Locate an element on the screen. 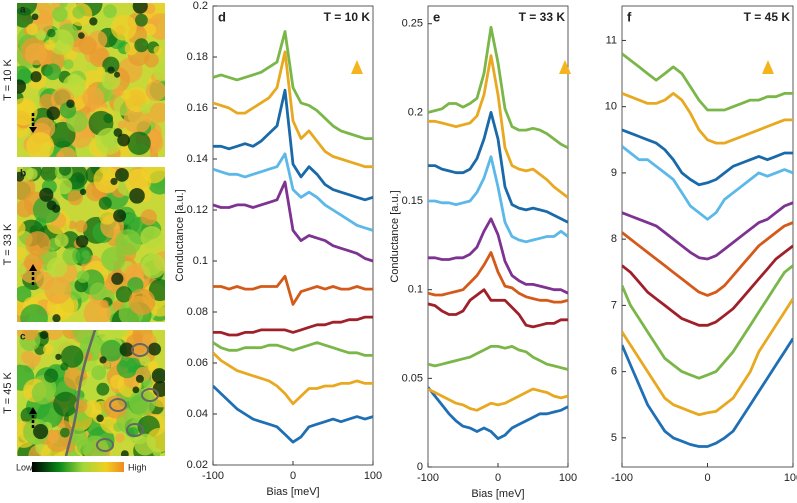  y-tick-label: 0.12 is located at coordinates (197, 210).